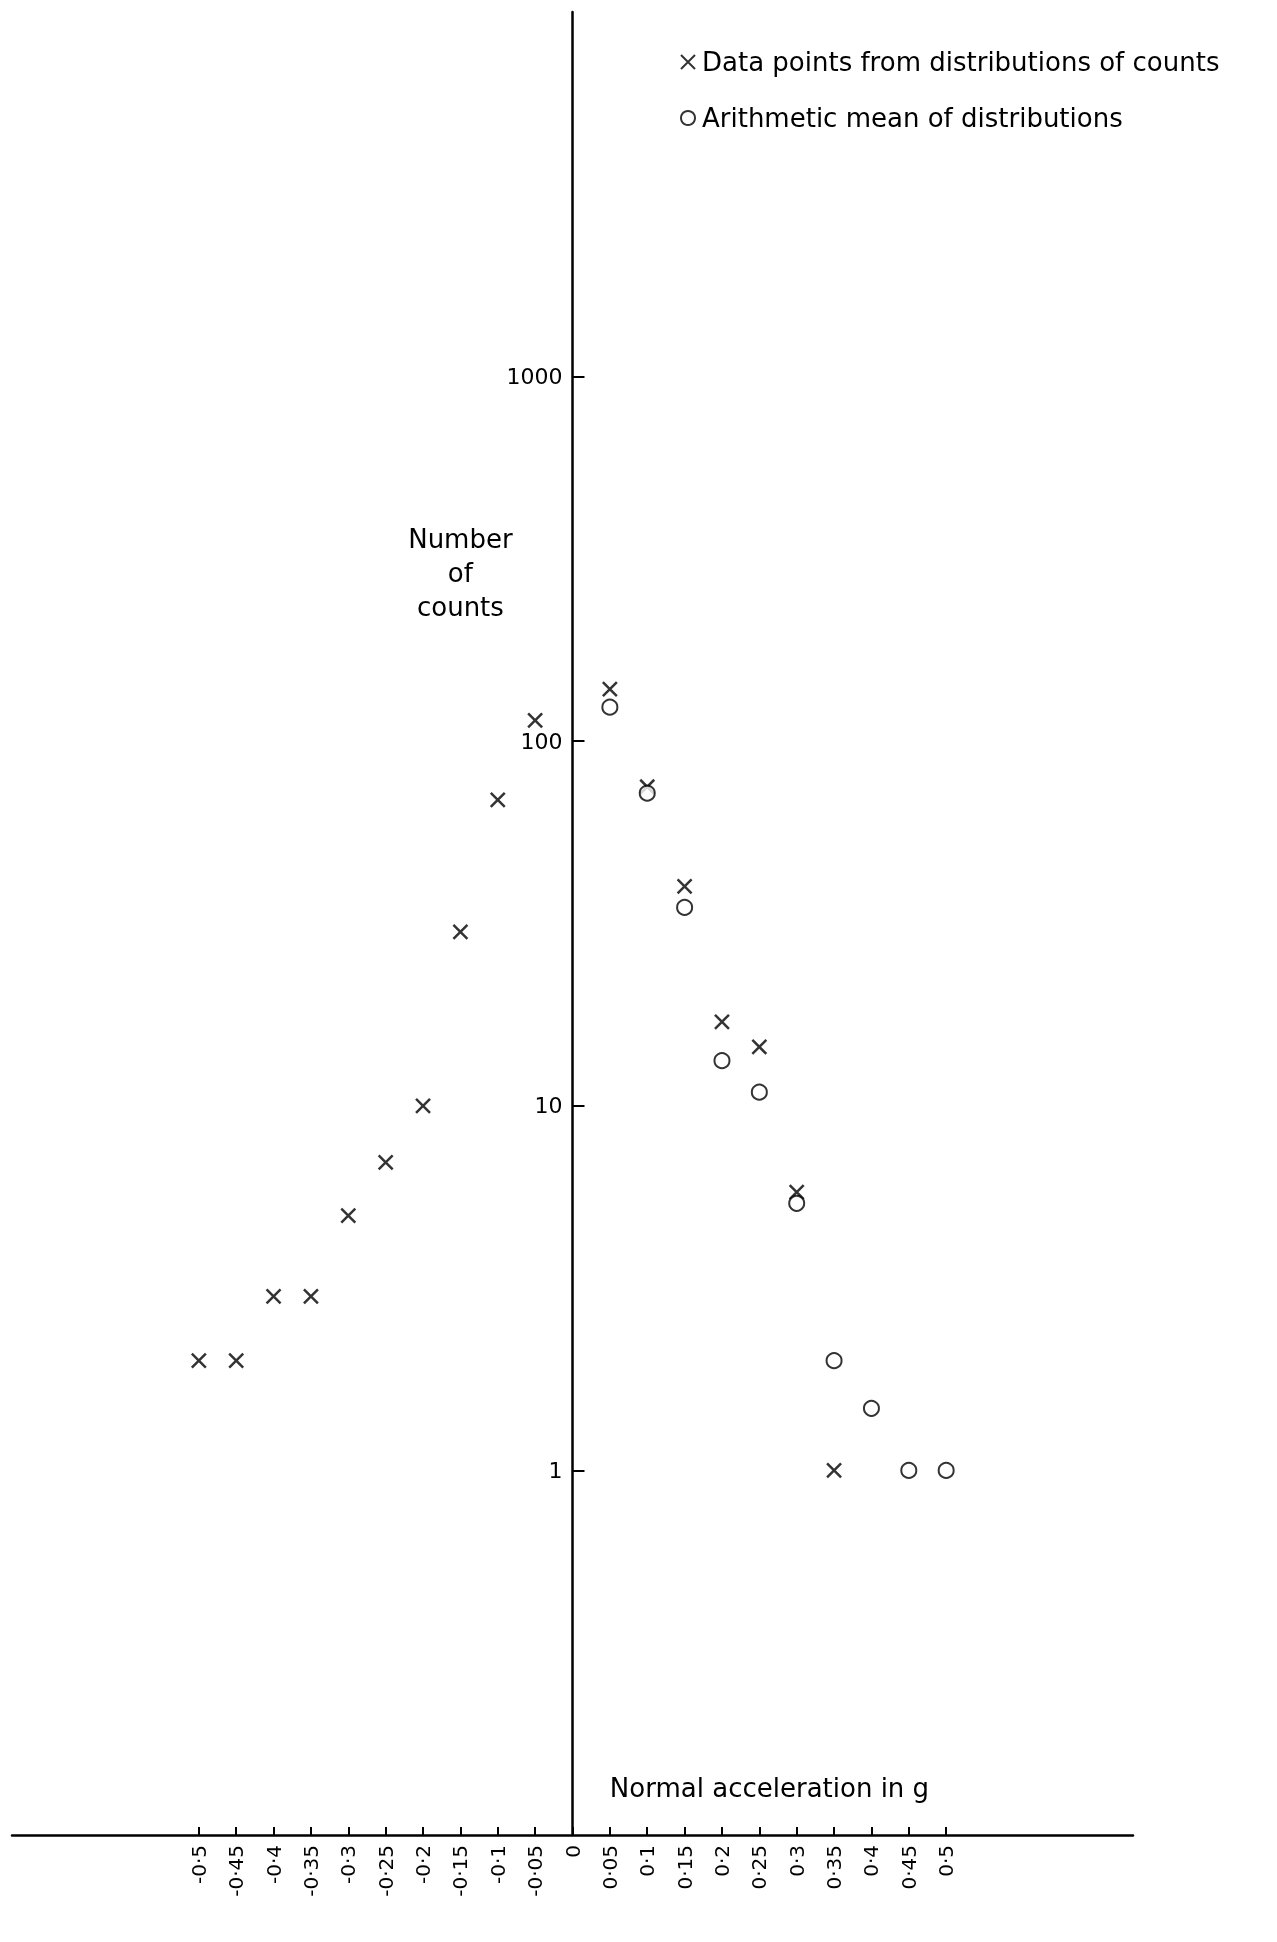  What do you see at coordinates (198, 1865) in the screenshot?
I see `x-tick-label: -0·5` at bounding box center [198, 1865].